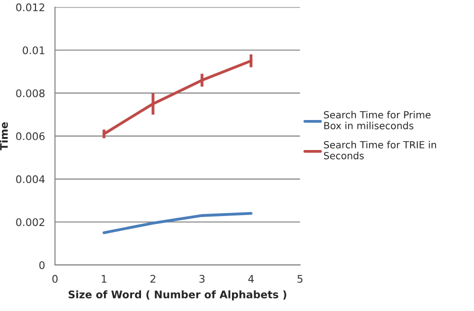 This screenshot has height=311, width=474. What do you see at coordinates (251, 279) in the screenshot?
I see `x-tick-label: 4` at bounding box center [251, 279].